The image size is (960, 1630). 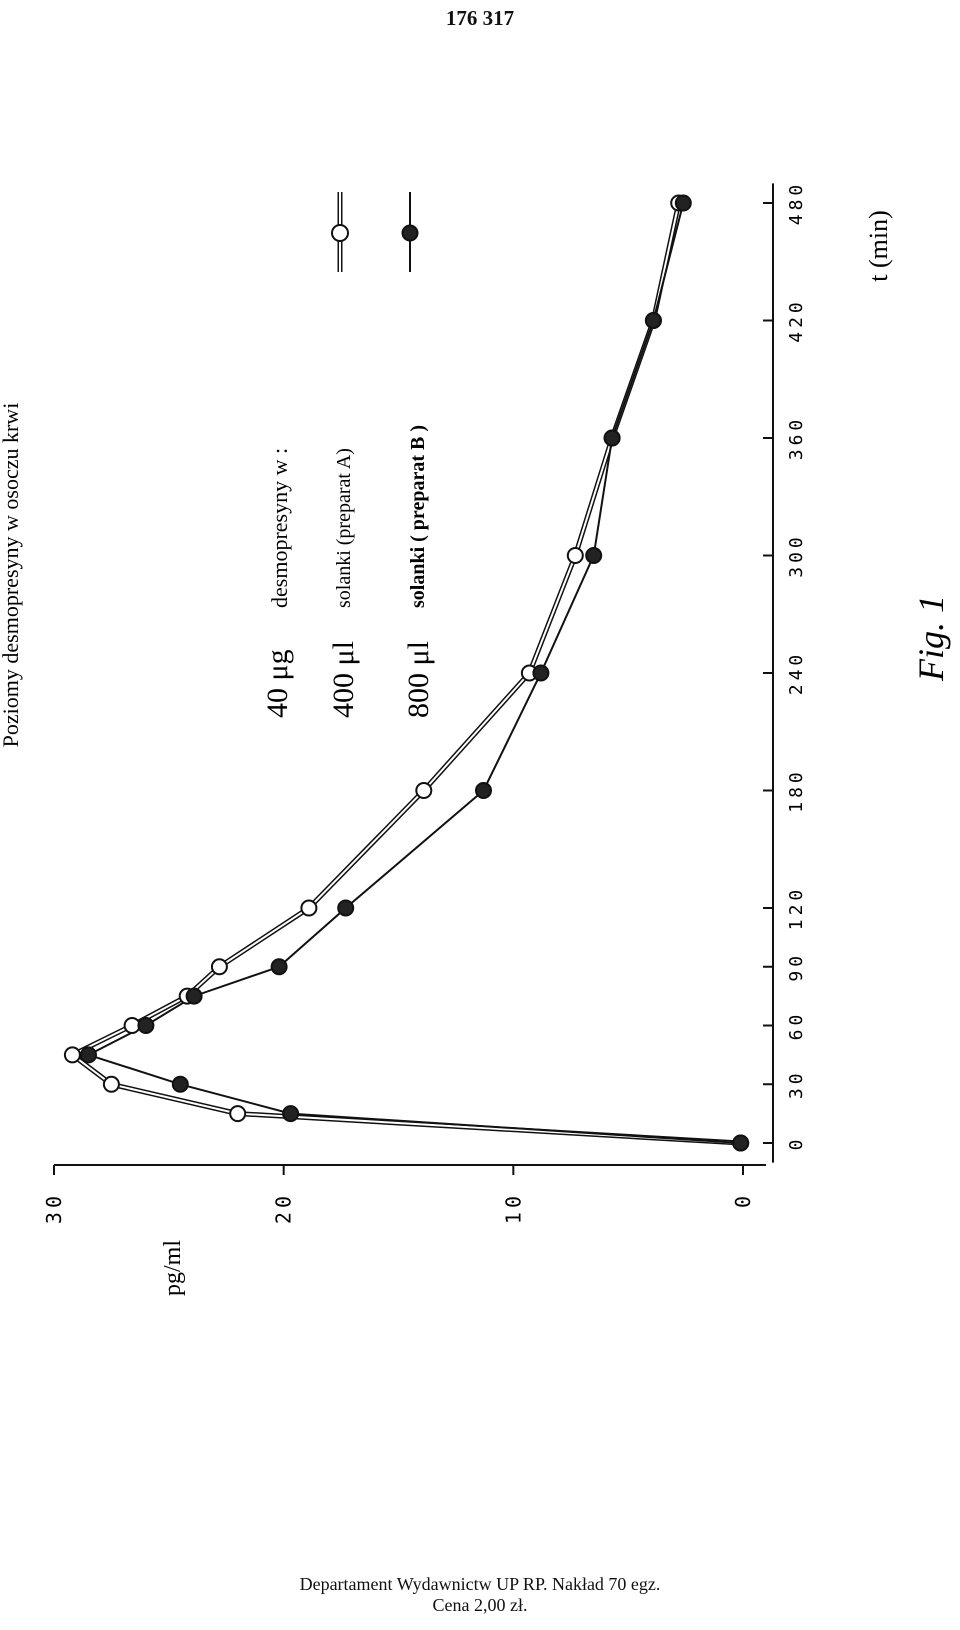 What do you see at coordinates (279, 528) in the screenshot?
I see `legend-heading-text: desmopresyny w :` at bounding box center [279, 528].